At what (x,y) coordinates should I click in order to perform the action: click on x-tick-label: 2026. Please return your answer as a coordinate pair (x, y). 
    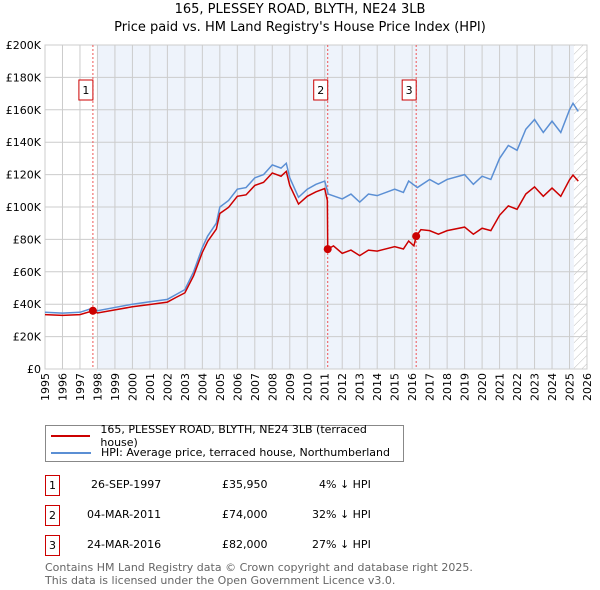
    Looking at the image, I should click on (587, 387).